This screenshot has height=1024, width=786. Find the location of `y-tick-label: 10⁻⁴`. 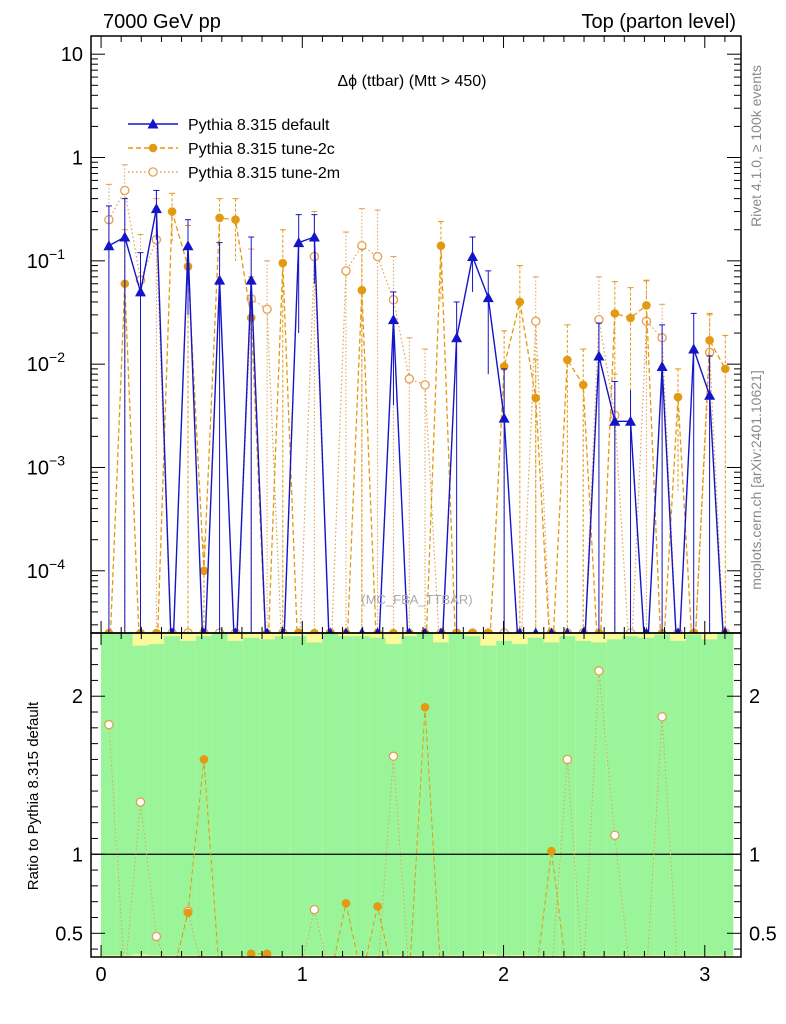

y-tick-label: 10⁻⁴ is located at coordinates (46, 569).